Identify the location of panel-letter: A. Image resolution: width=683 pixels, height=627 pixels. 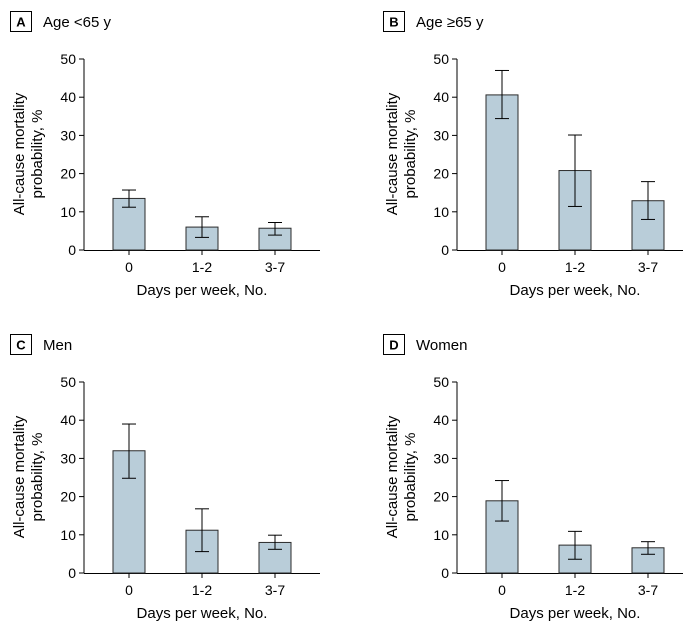
(21, 22).